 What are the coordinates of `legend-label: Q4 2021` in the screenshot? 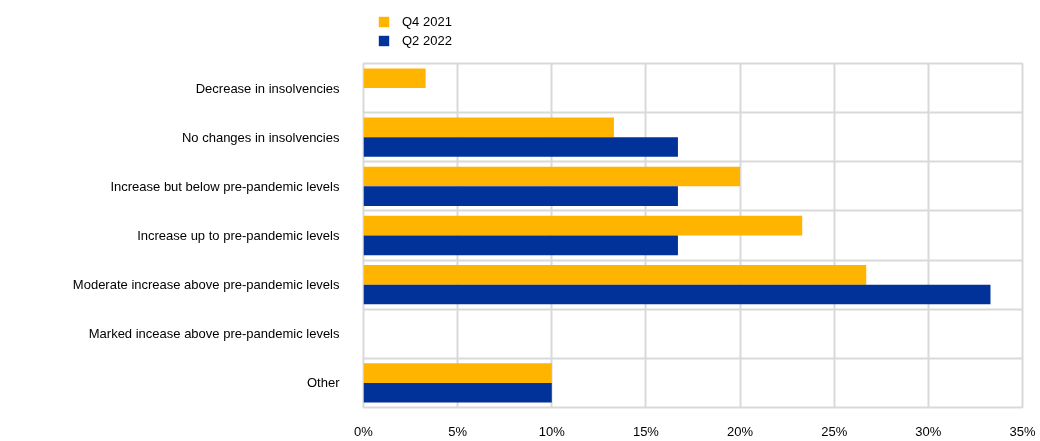 It's located at (427, 21).